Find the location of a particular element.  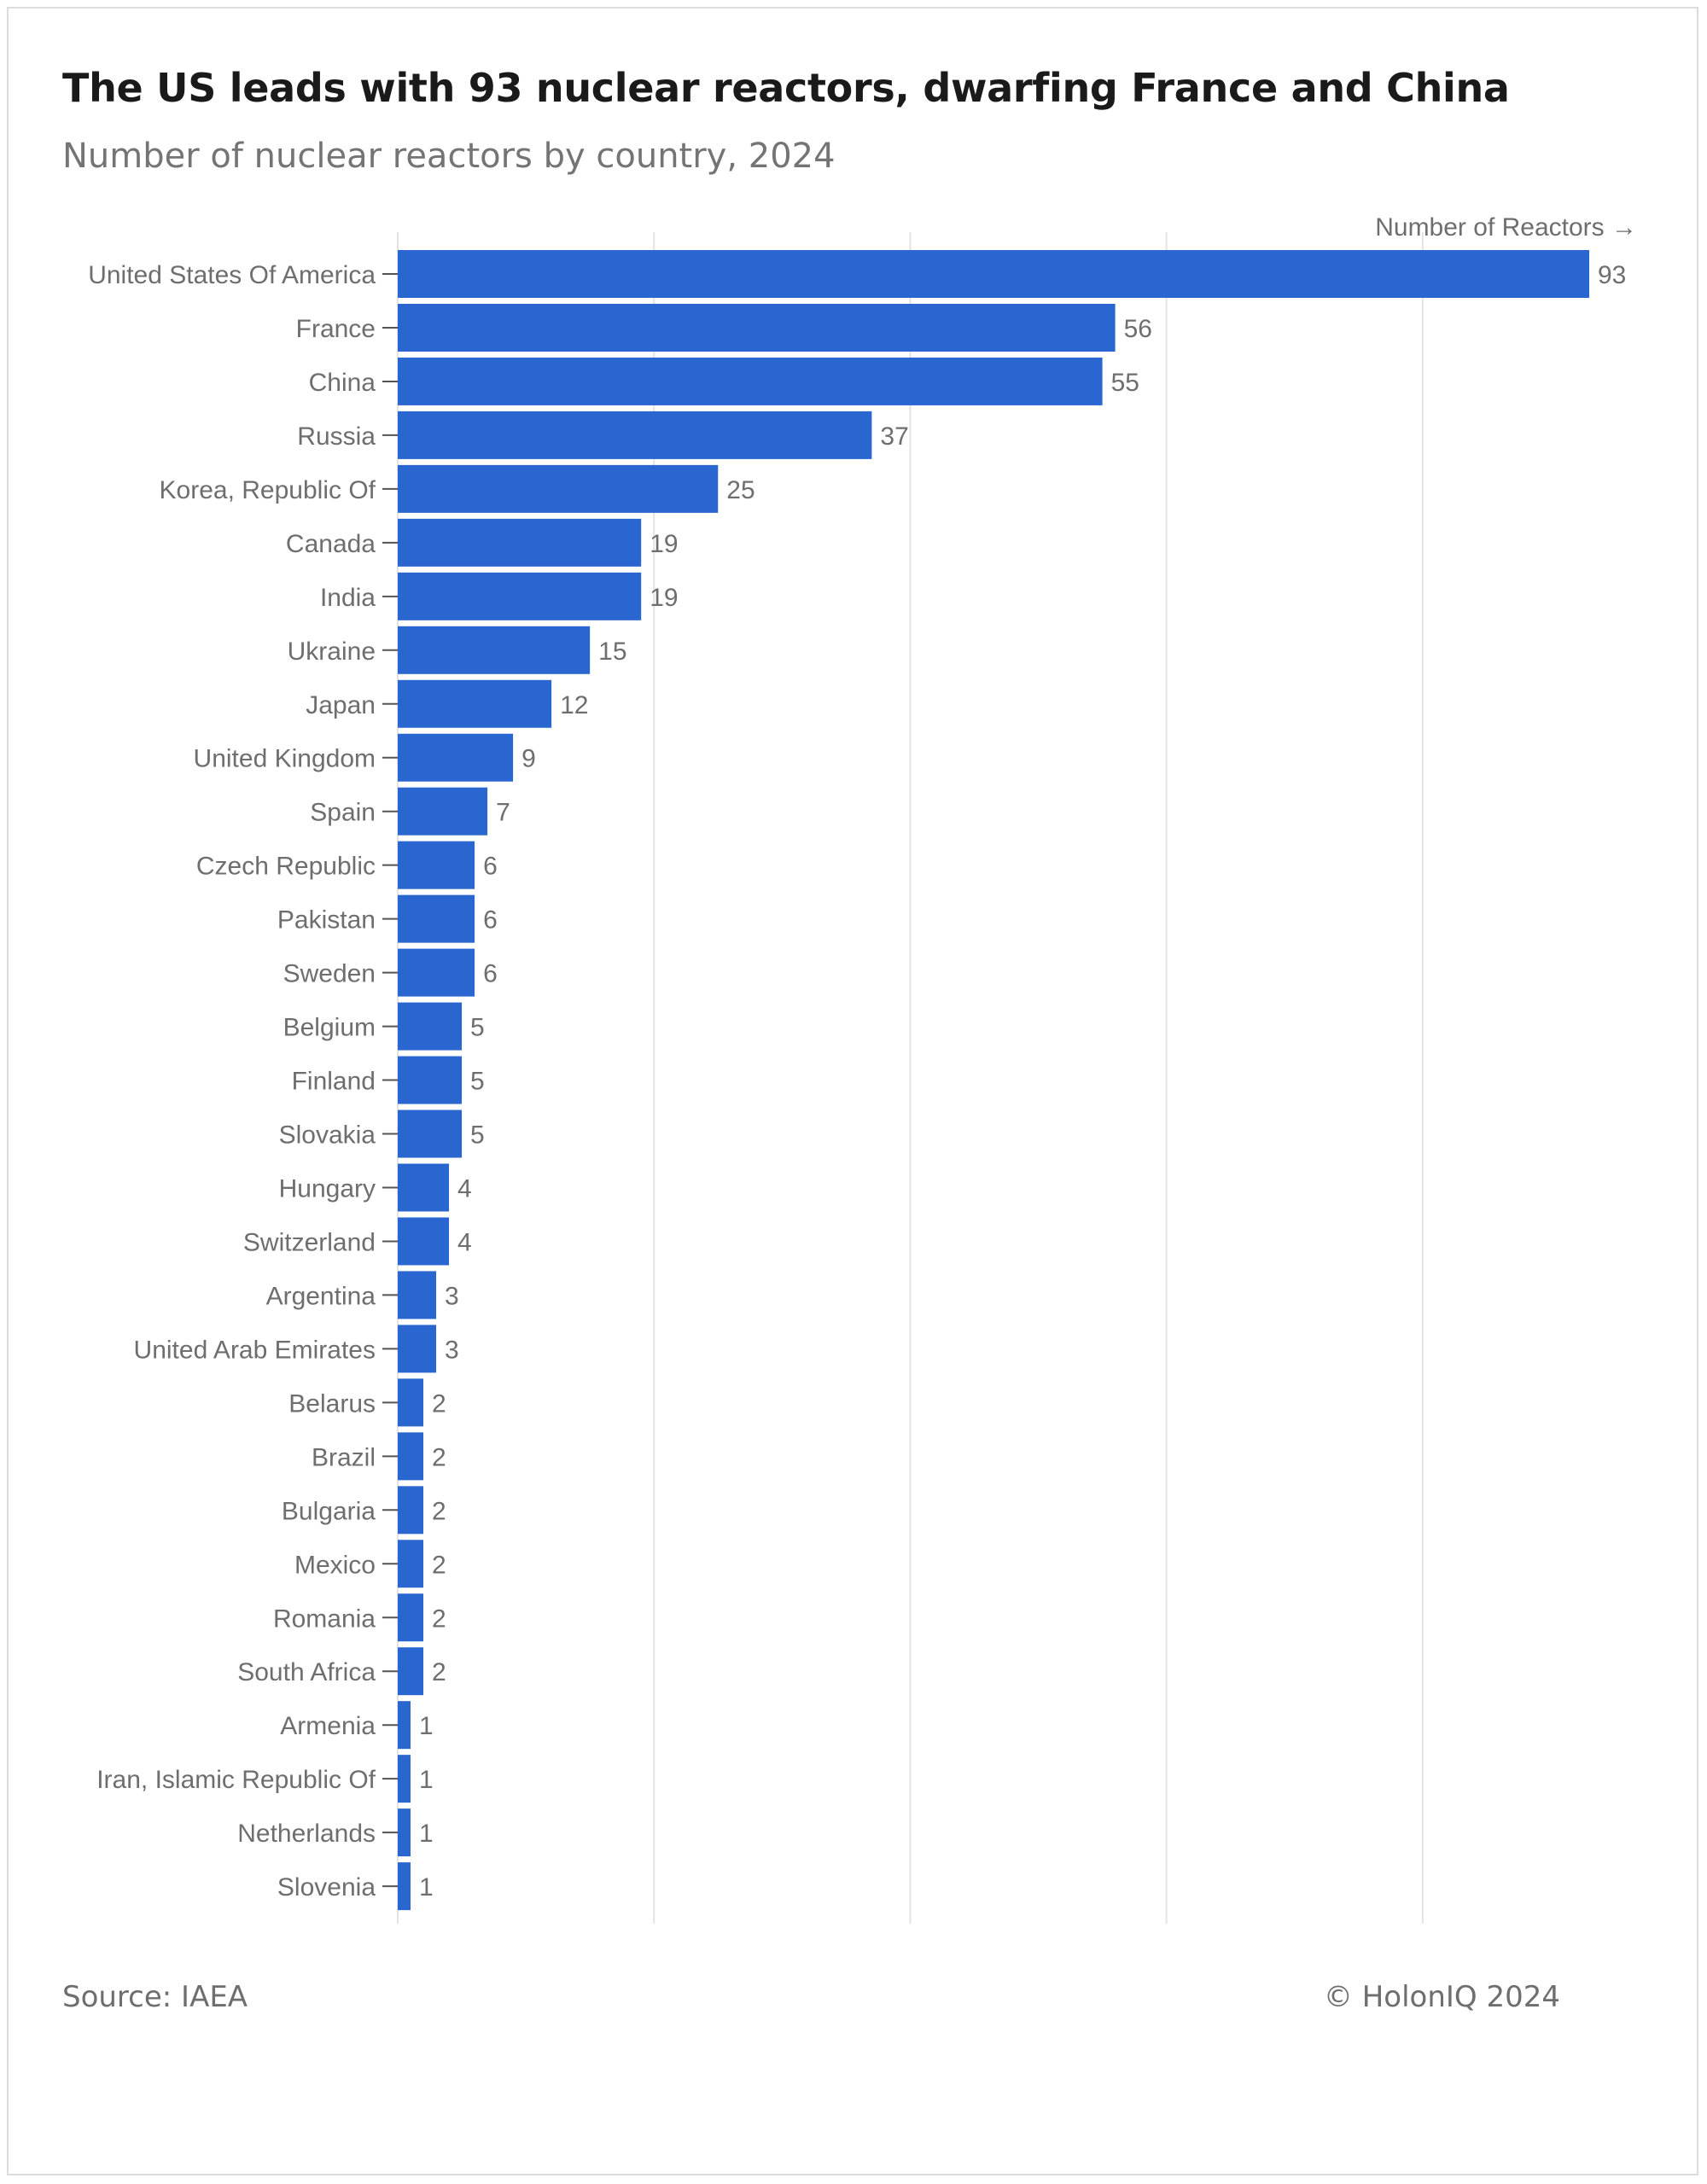

category-label: Ukraine is located at coordinates (332, 652).